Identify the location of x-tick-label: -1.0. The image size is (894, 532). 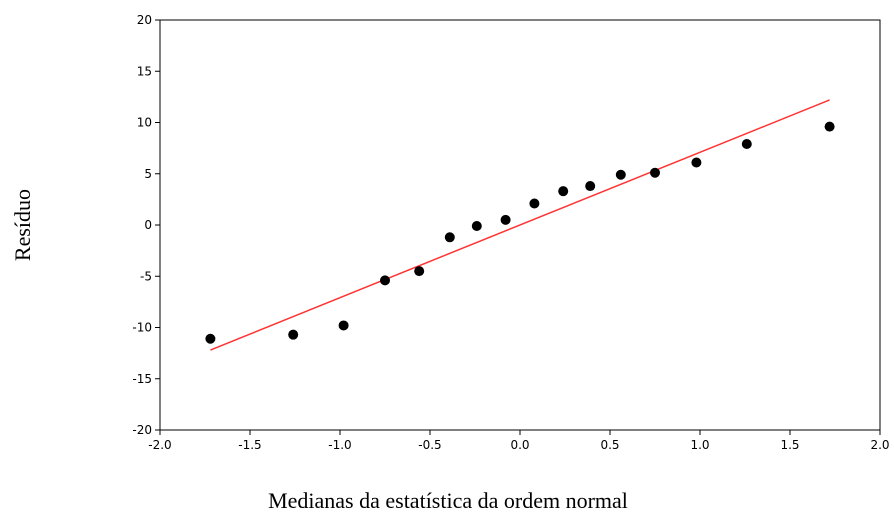
(339, 445).